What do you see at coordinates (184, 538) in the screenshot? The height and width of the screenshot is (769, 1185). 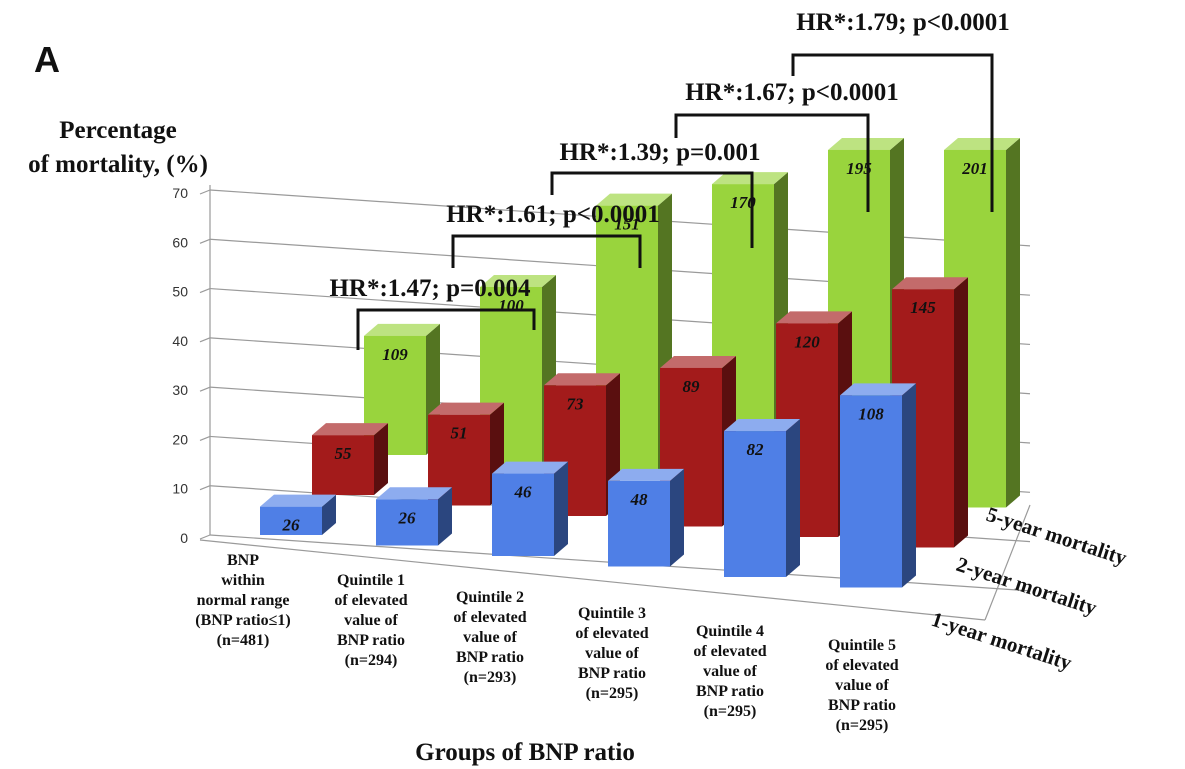 I see `y-tick-label: 0` at bounding box center [184, 538].